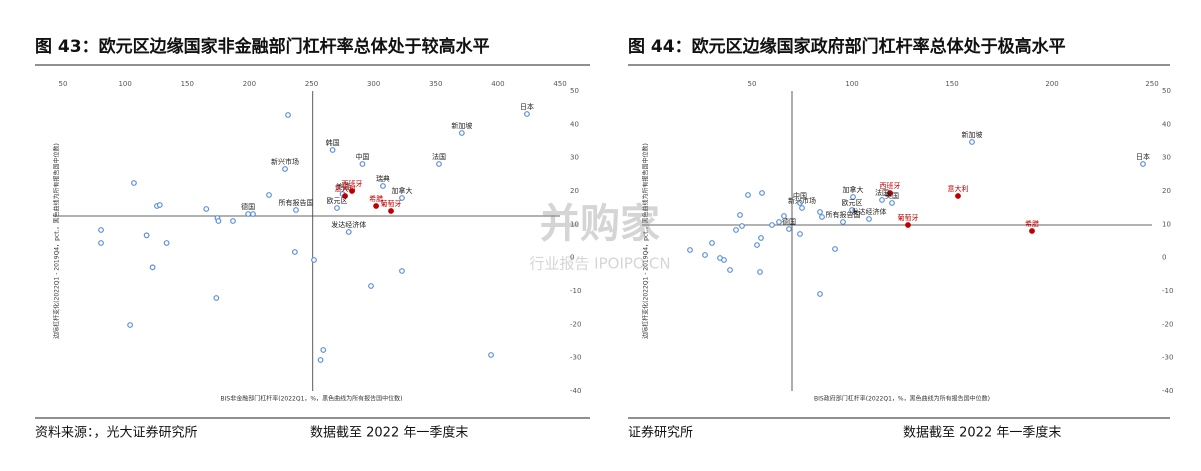  Describe the element at coordinates (336, 200) in the screenshot. I see `point-label: 欧元区` at that location.